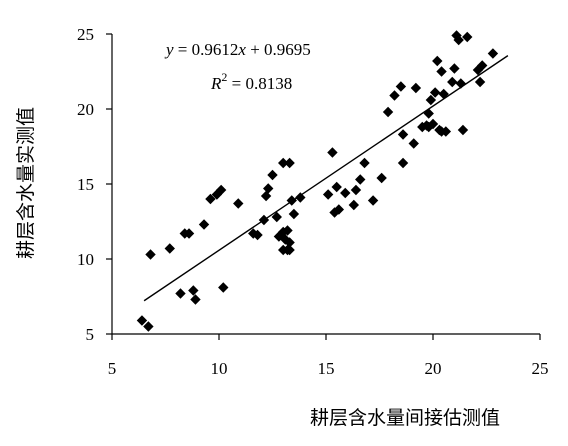  Describe the element at coordinates (26, 183) in the screenshot. I see `y-axis-title: 耕层含水量实测值` at that location.